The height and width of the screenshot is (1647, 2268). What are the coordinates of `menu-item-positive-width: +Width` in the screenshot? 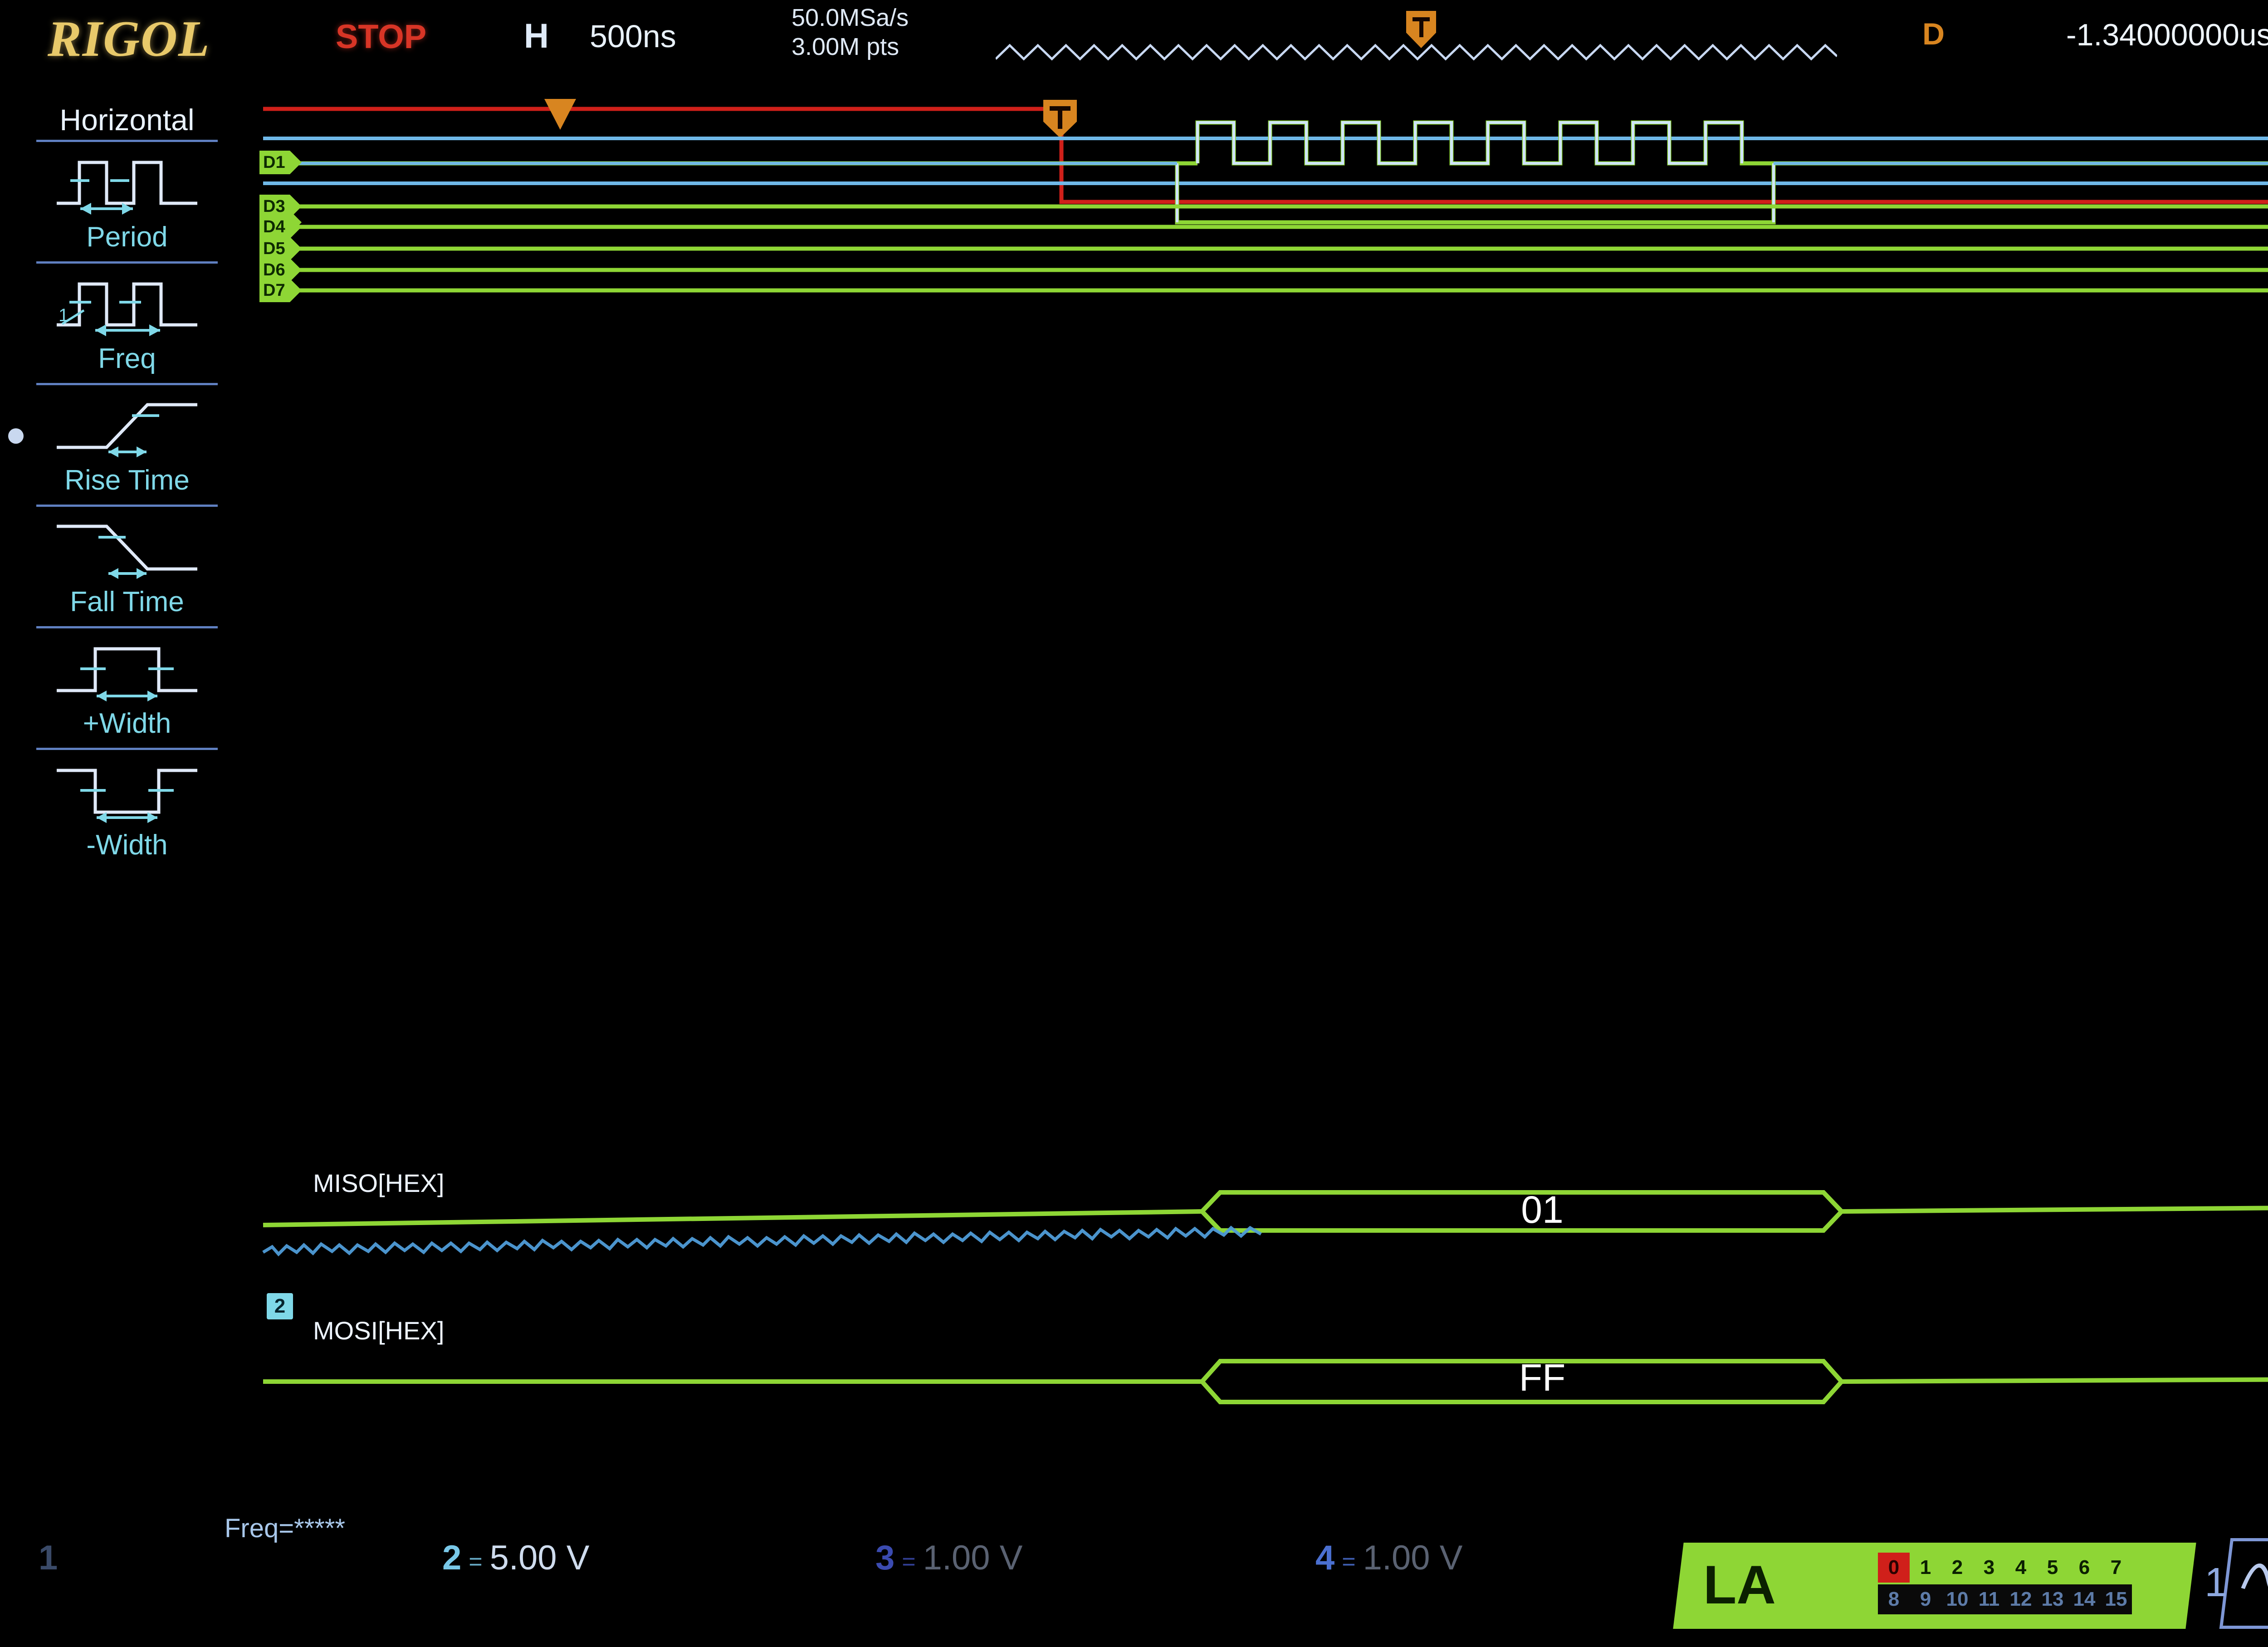 It's located at (127, 687).